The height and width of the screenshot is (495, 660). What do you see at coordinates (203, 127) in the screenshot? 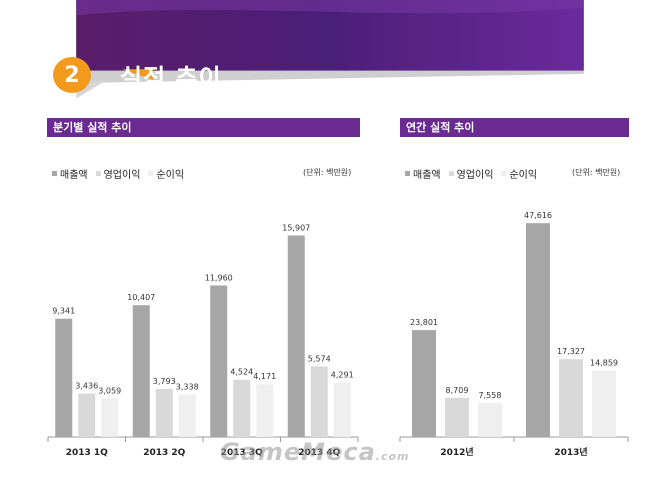
I see `quarterly-chart-title: 분기별 실적 추이` at bounding box center [203, 127].